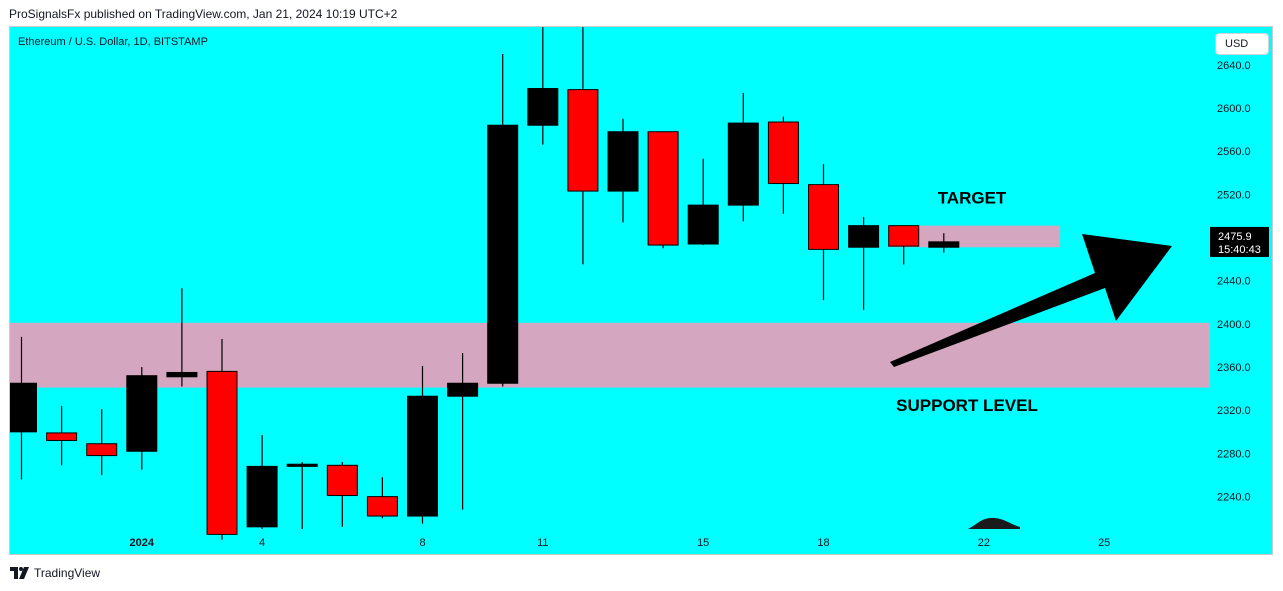 The width and height of the screenshot is (1283, 591). I want to click on price-tick-label: 2360.0, so click(1234, 368).